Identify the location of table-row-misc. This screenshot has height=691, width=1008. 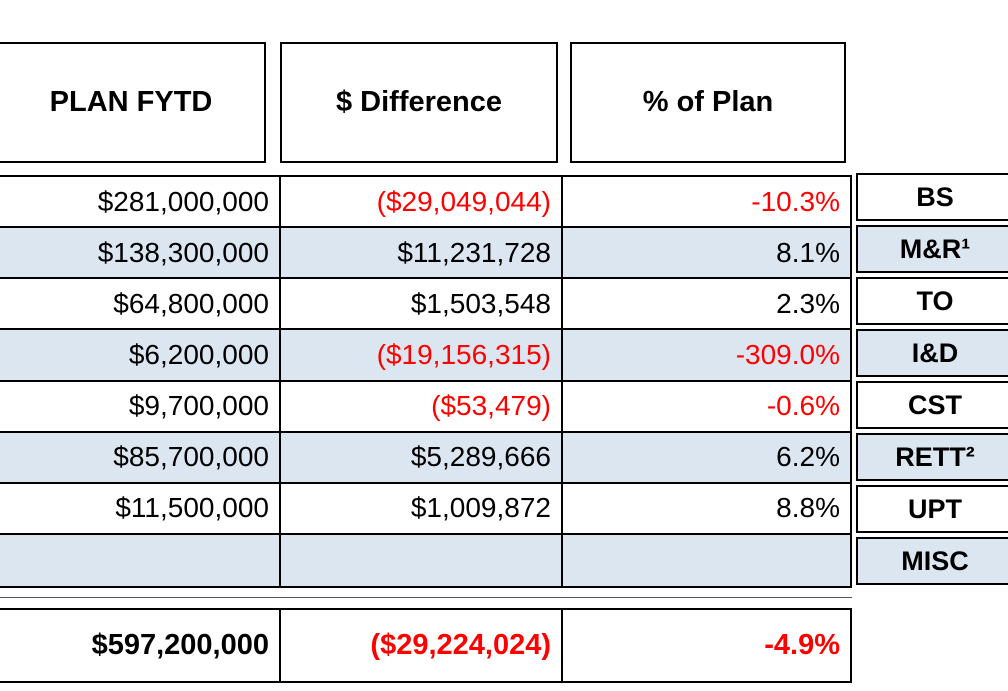
(425, 560).